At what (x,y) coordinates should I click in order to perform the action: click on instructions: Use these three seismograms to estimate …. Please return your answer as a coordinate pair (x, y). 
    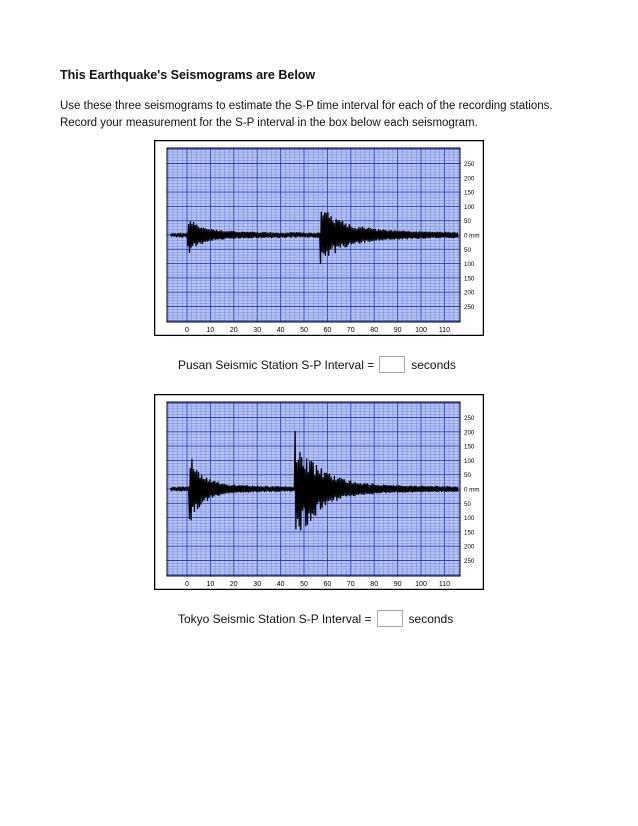
    Looking at the image, I should click on (320, 115).